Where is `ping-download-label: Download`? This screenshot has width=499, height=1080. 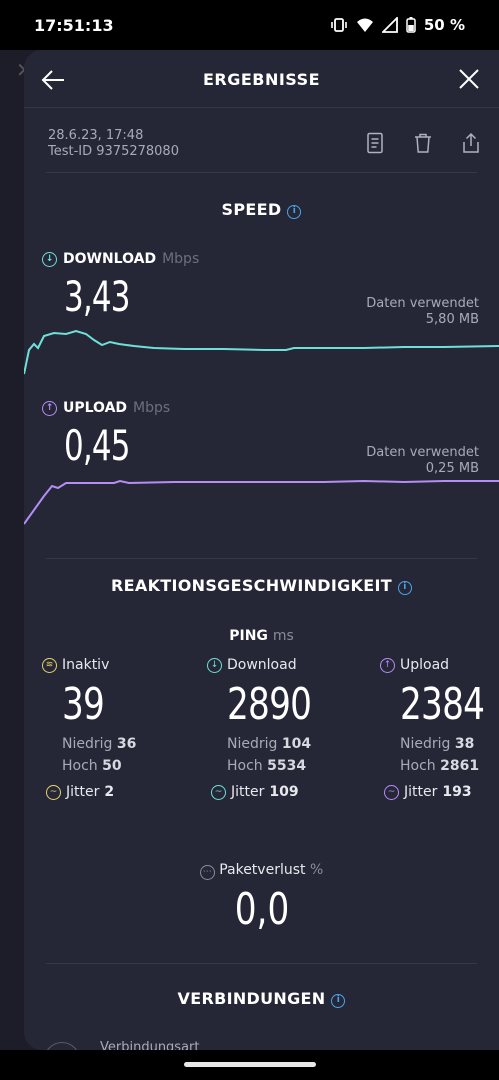
ping-download-label: Download is located at coordinates (262, 665).